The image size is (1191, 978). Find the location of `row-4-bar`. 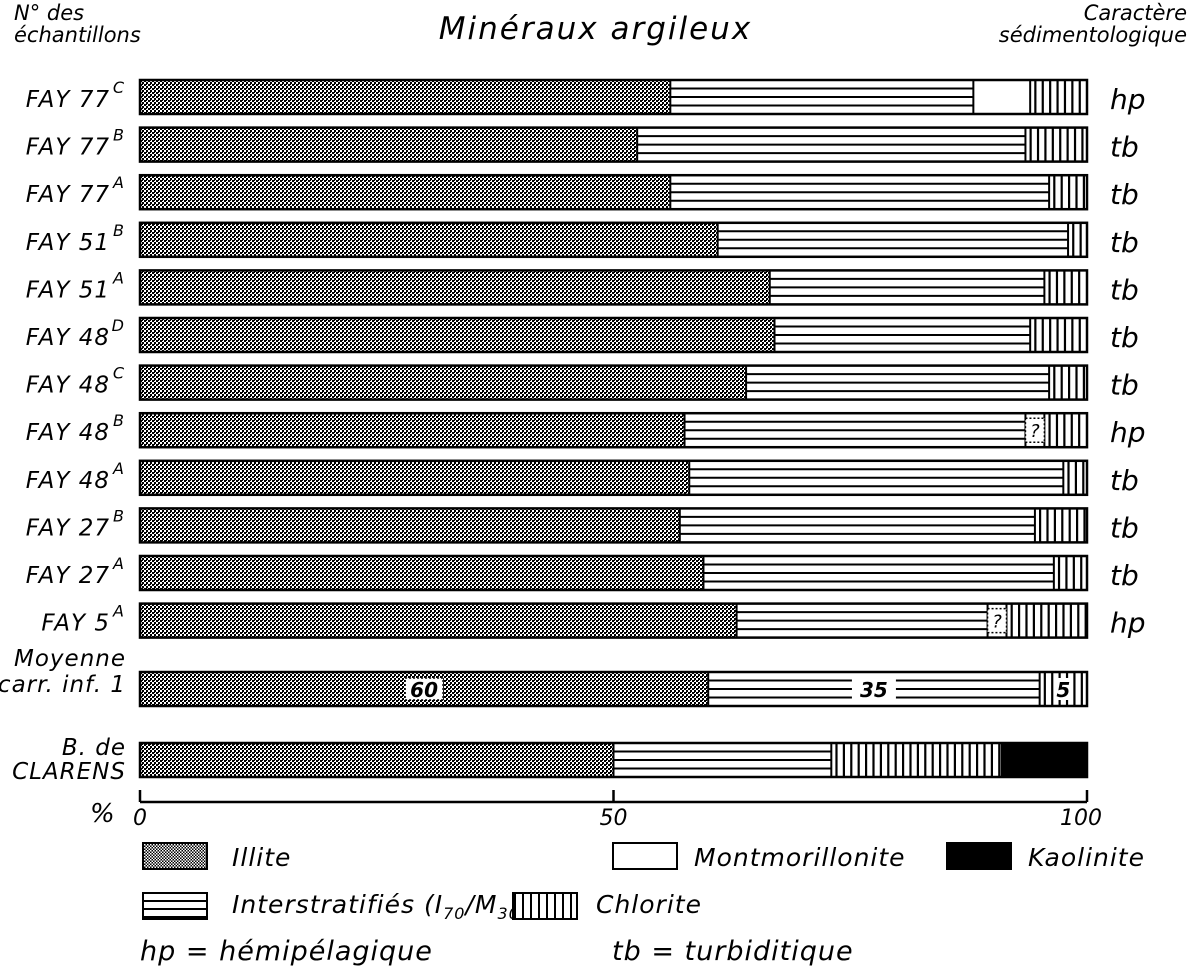

row-4-bar is located at coordinates (613, 287).